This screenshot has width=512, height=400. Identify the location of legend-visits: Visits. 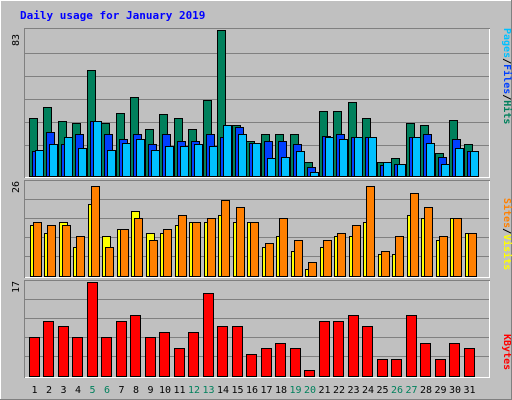
(506, 252).